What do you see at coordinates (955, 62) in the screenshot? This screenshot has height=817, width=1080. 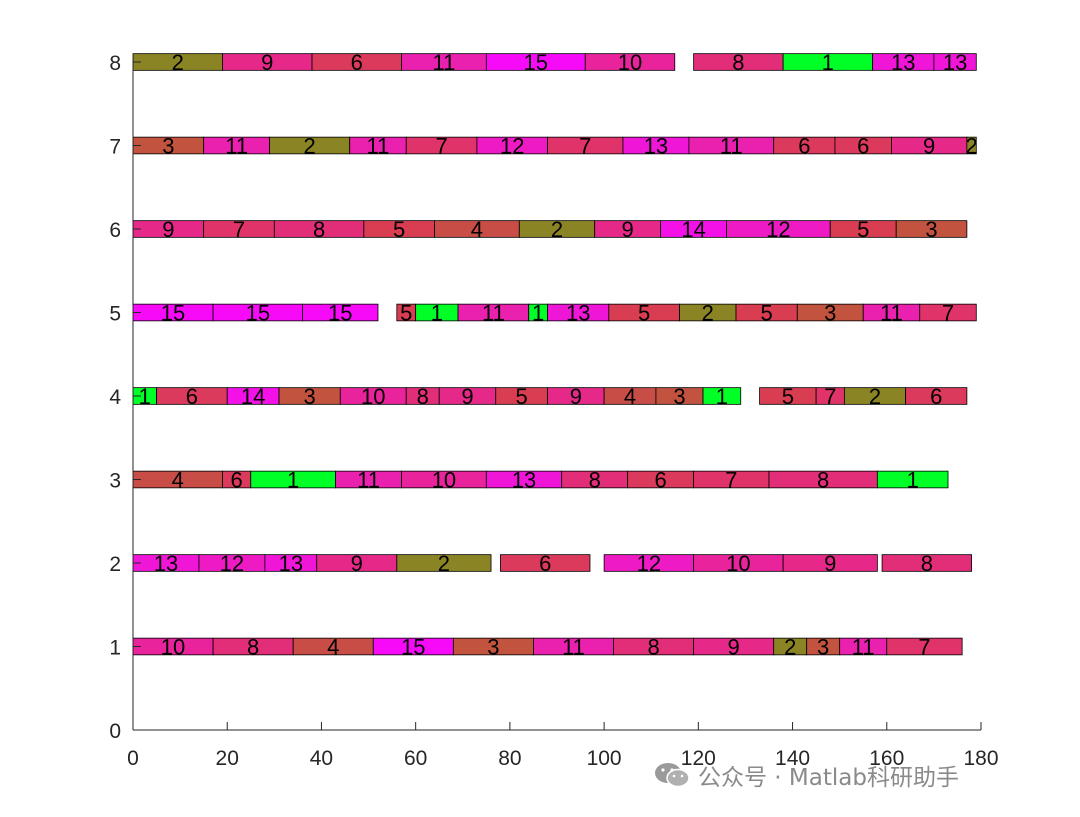 I see `bar-label-m8-t9: 13` at bounding box center [955, 62].